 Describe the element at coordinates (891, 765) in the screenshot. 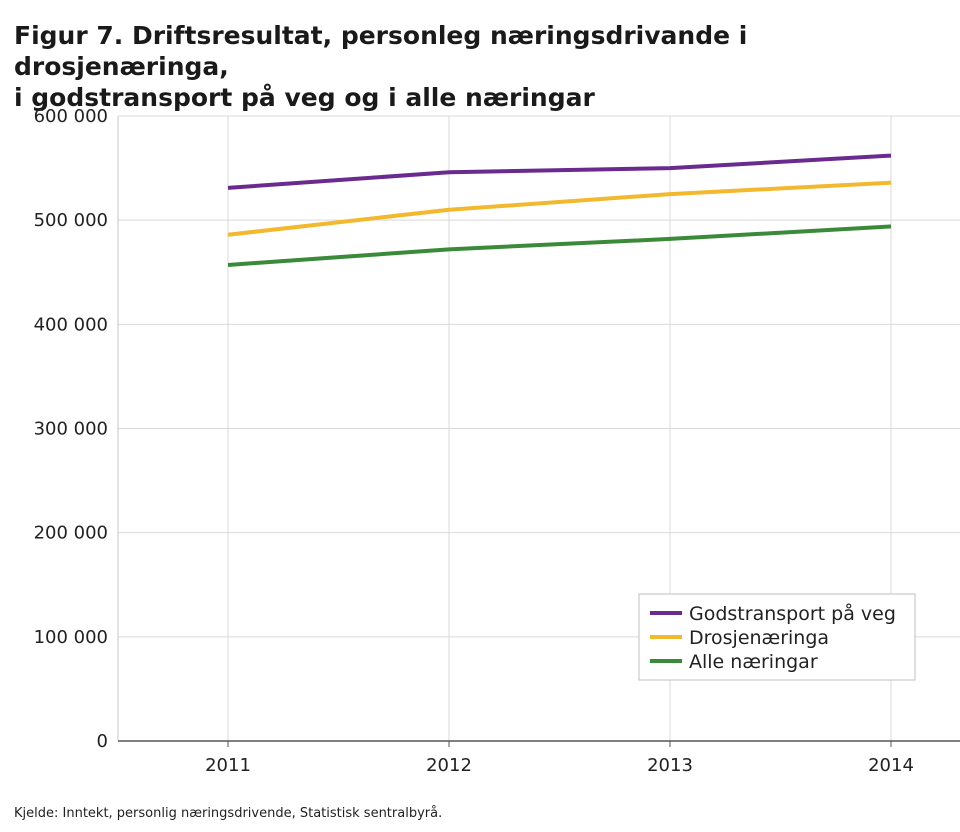

I see `x-tick-label: 2014` at that location.